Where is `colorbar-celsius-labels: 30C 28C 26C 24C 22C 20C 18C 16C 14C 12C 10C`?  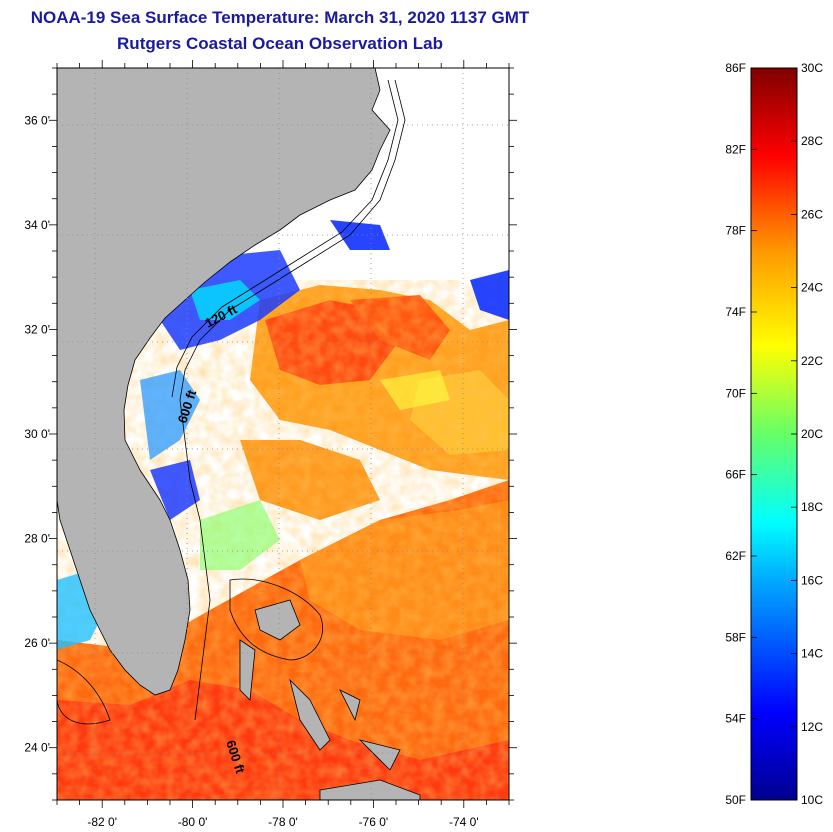
colorbar-celsius-labels: 30C 28C 26C 24C 22C 20C 18C 16C 14C 12C 10C is located at coordinates (807, 434).